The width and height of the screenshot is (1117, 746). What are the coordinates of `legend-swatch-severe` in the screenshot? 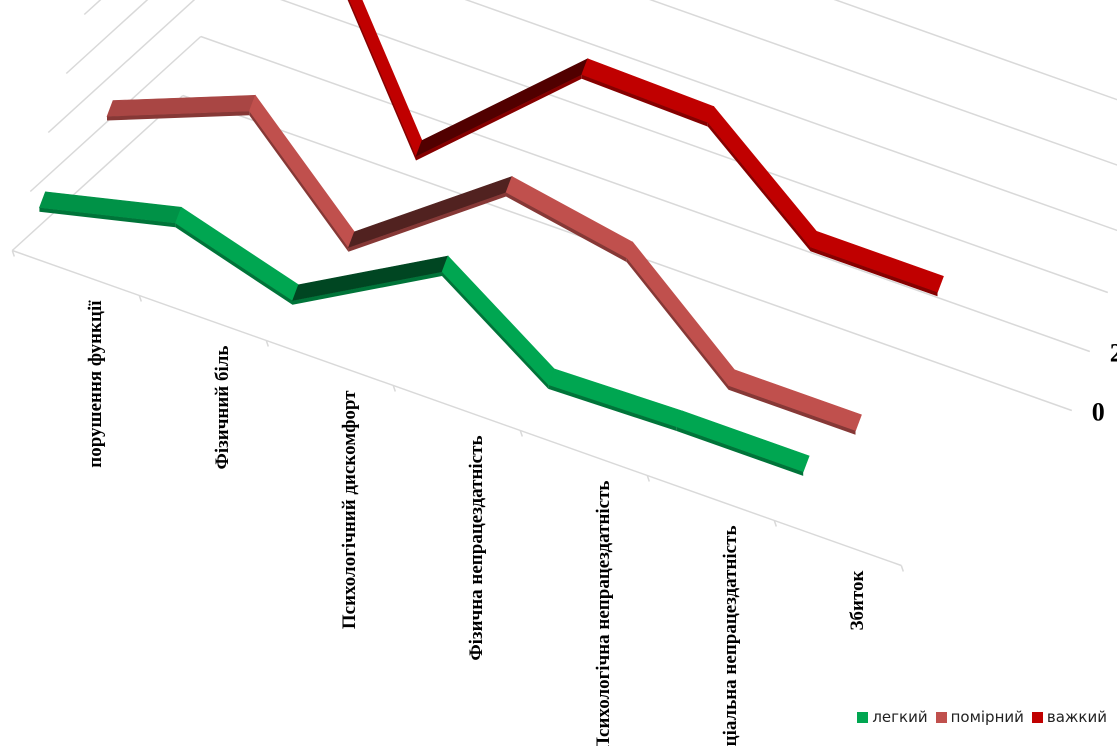 It's located at (1037, 717).